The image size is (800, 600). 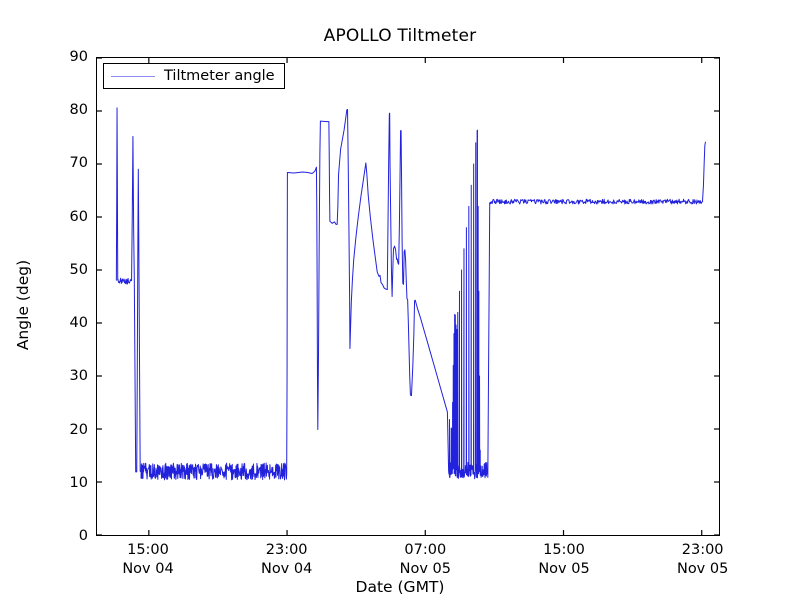 What do you see at coordinates (133, 76) in the screenshot?
I see `legend-line-swatch` at bounding box center [133, 76].